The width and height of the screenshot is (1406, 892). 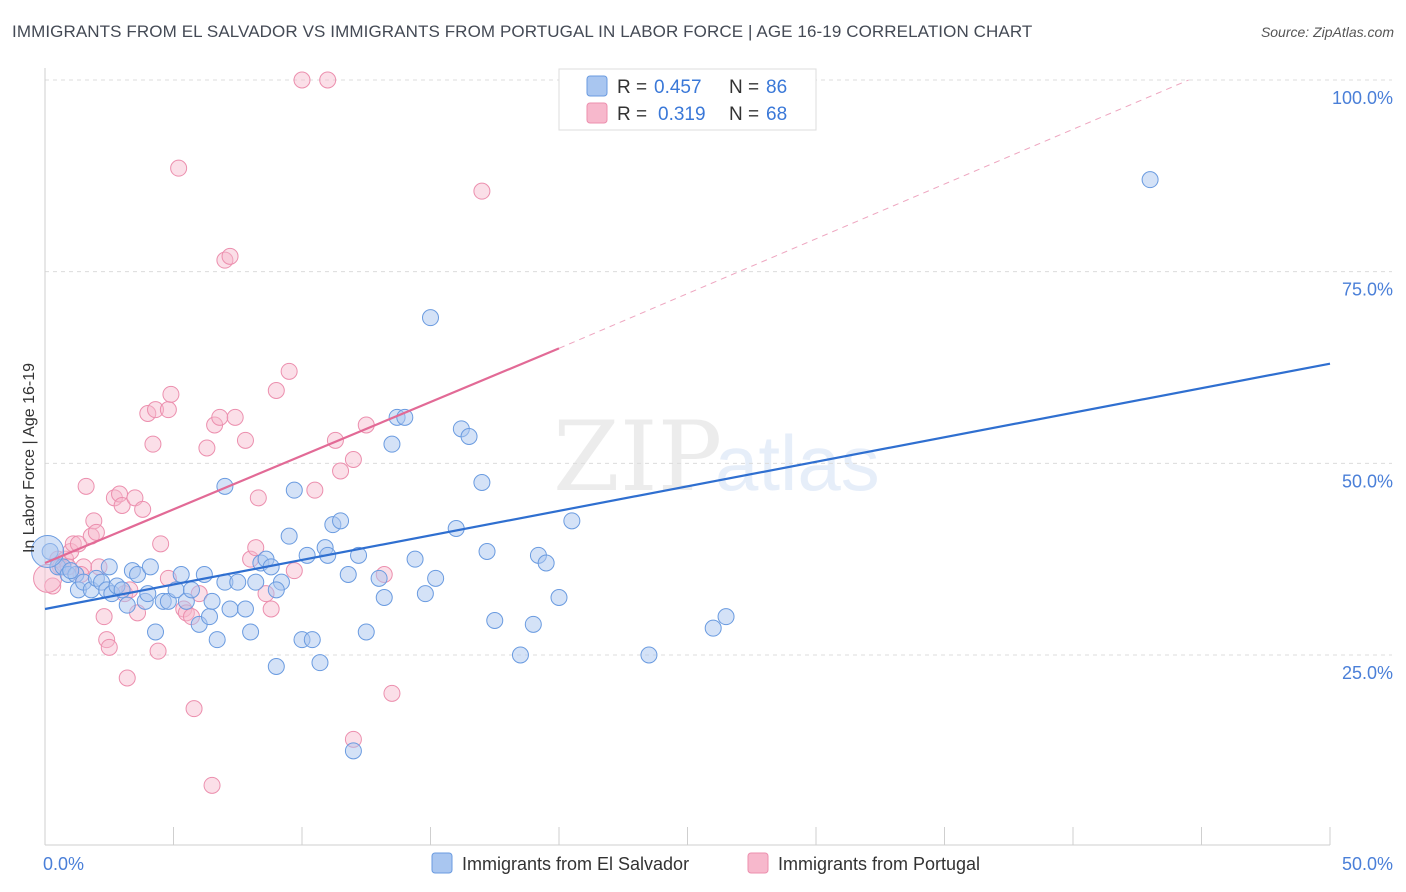 I want to click on legend-r-label-1: R =, so click(x=632, y=87).